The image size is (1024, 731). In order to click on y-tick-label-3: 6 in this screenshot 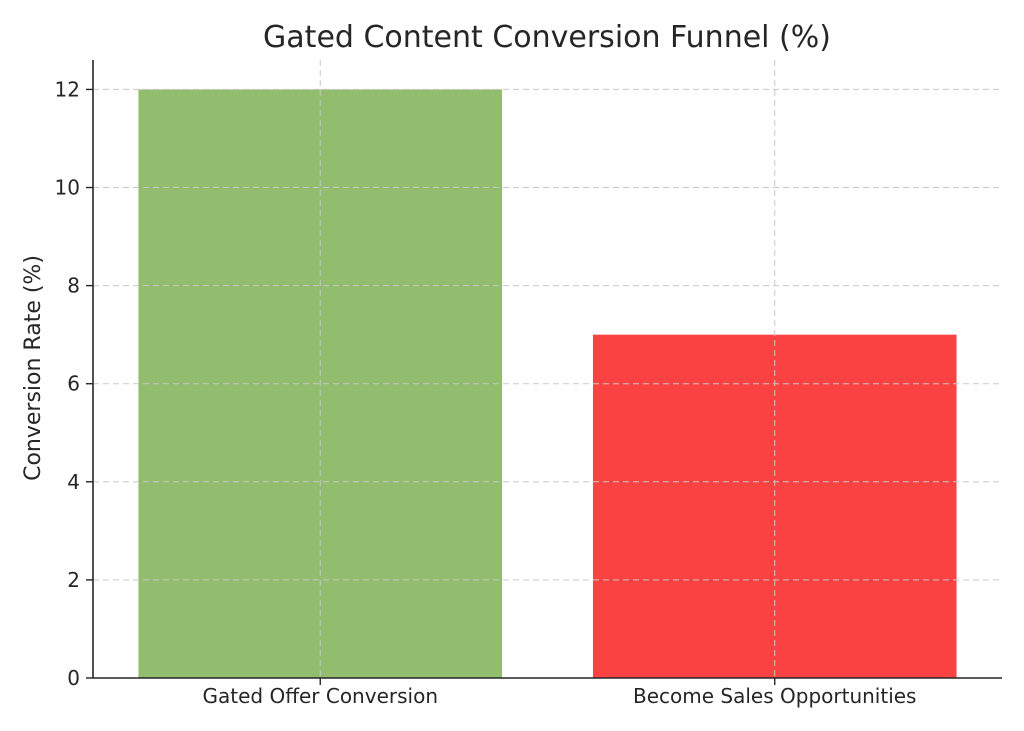, I will do `click(73, 384)`.